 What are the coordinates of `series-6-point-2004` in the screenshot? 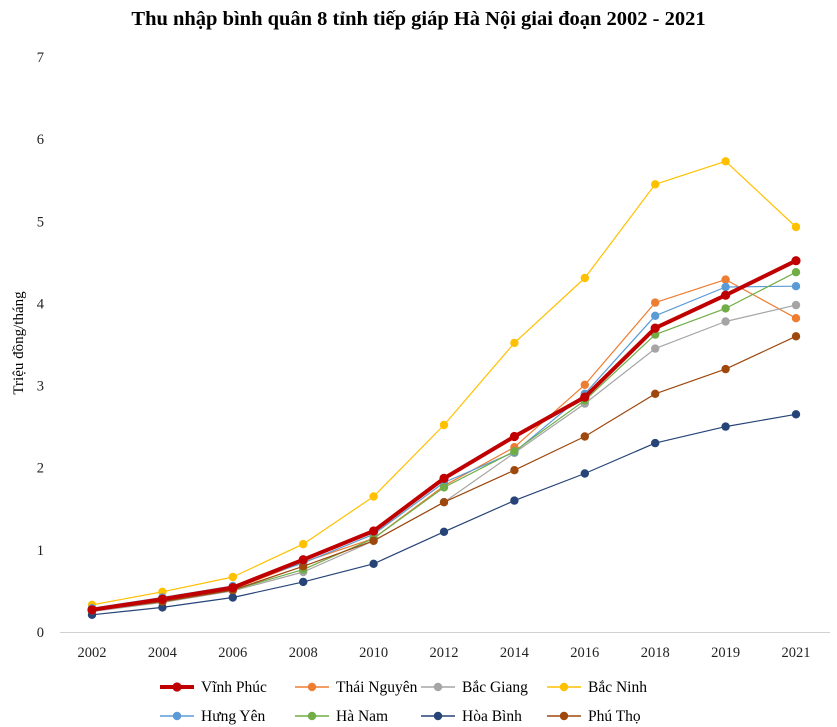 It's located at (162, 607).